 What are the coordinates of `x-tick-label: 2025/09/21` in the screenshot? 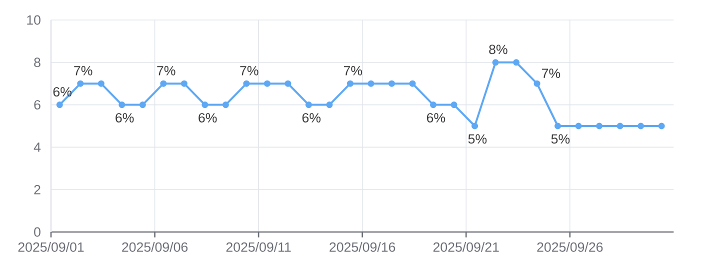 It's located at (466, 247).